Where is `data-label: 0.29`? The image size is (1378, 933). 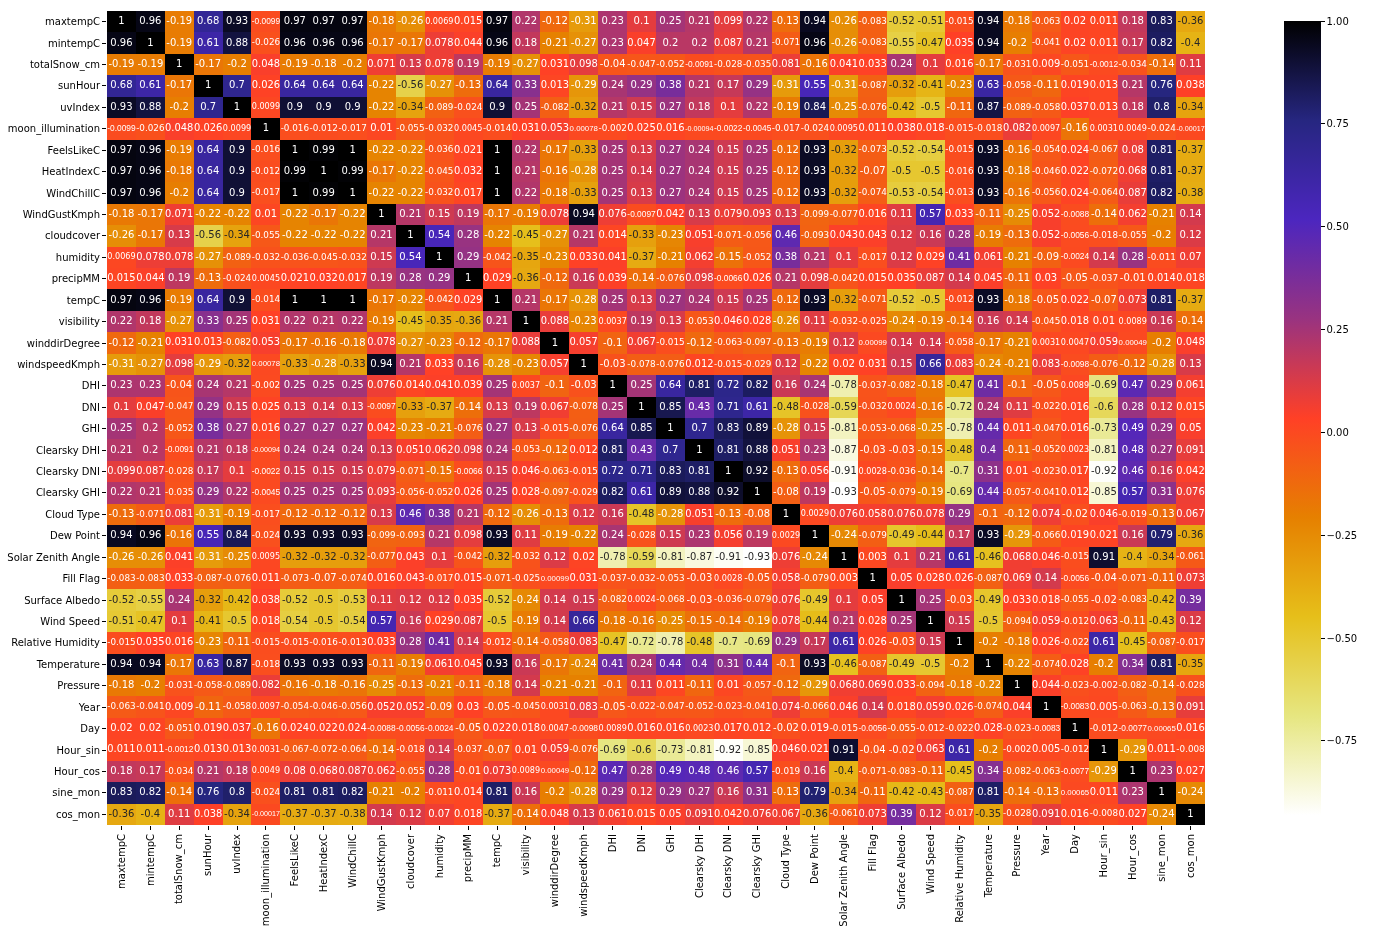
data-label: 0.29 is located at coordinates (612, 792).